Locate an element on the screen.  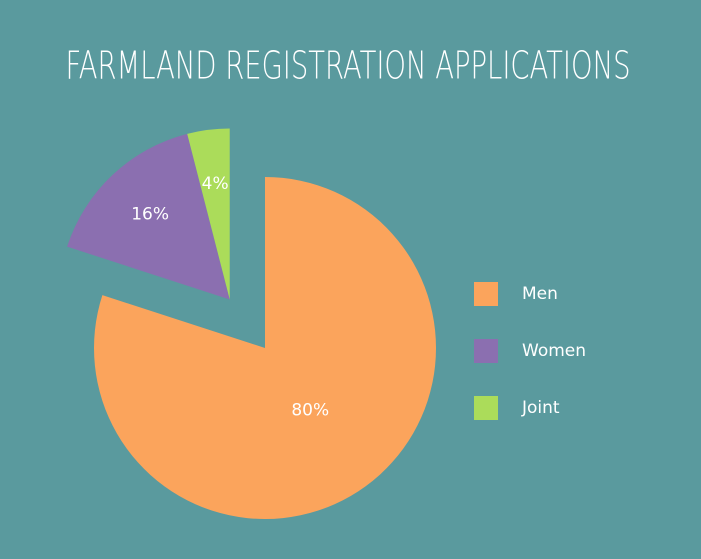
legend-label: Women is located at coordinates (554, 351).